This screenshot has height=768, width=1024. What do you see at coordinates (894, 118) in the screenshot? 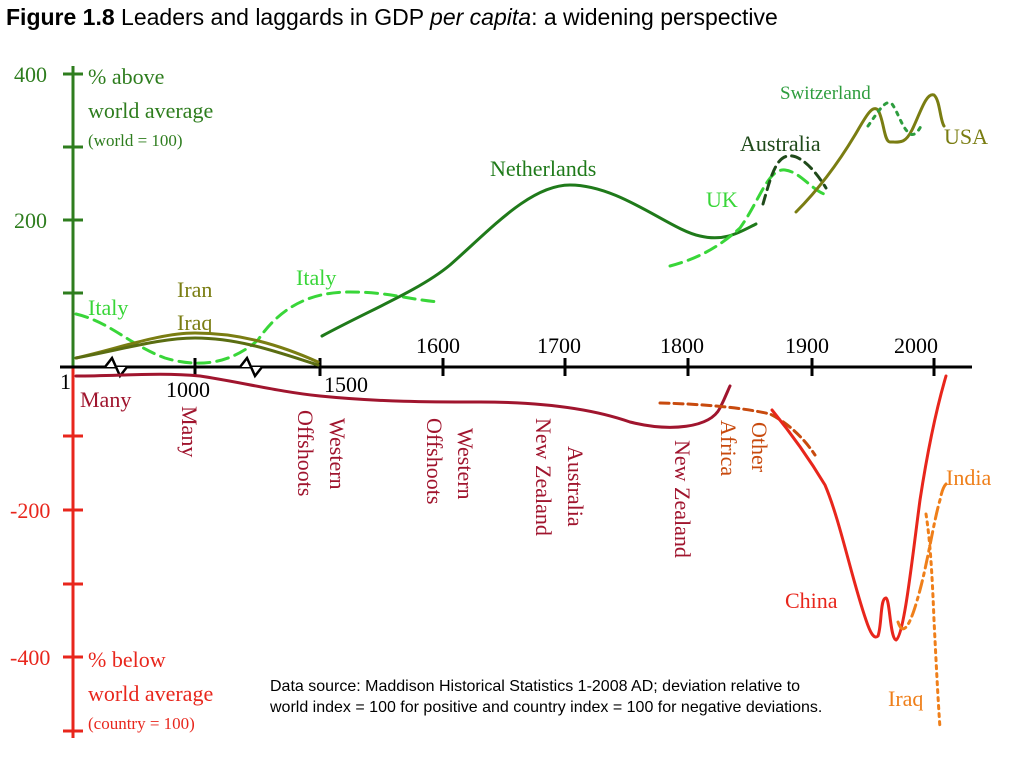
I see `series-switzerland` at bounding box center [894, 118].